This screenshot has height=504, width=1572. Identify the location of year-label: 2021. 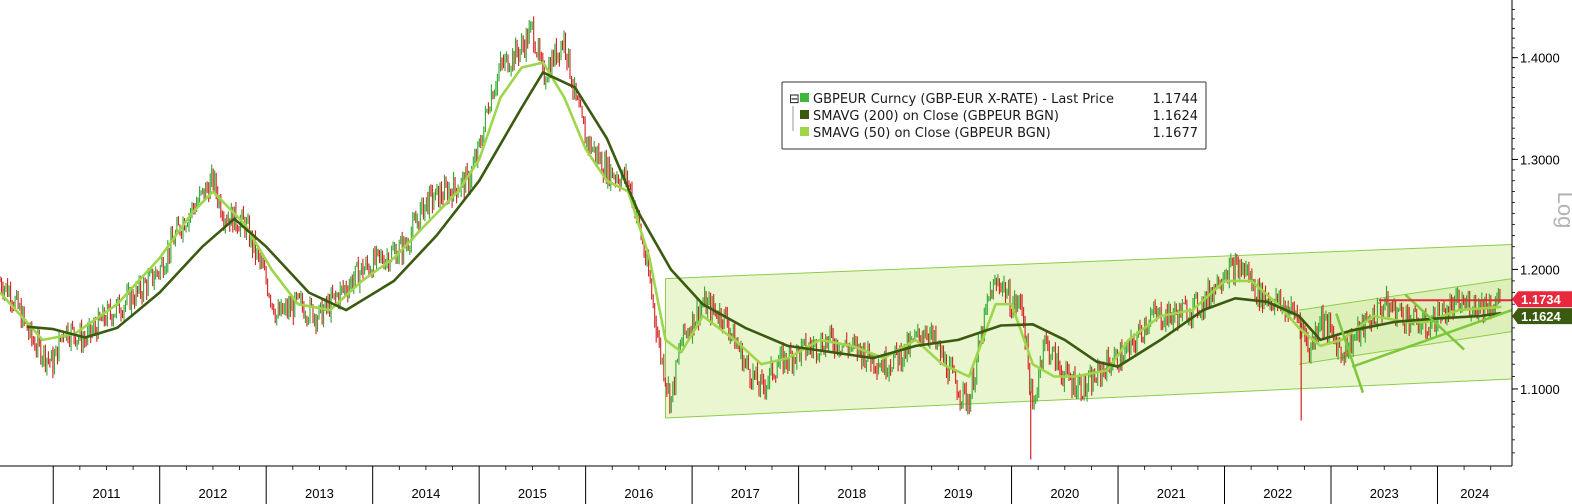
(1171, 493).